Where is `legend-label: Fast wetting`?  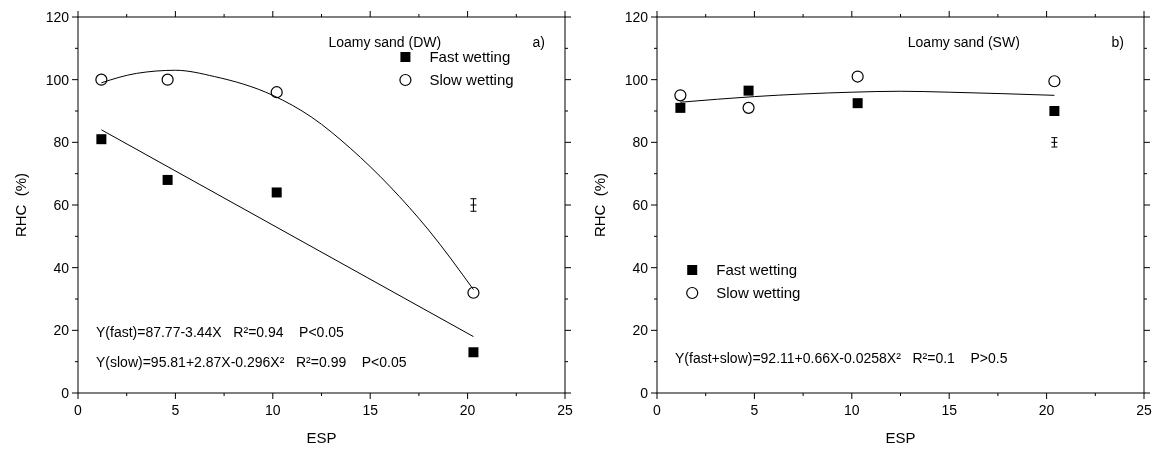 legend-label: Fast wetting is located at coordinates (757, 269).